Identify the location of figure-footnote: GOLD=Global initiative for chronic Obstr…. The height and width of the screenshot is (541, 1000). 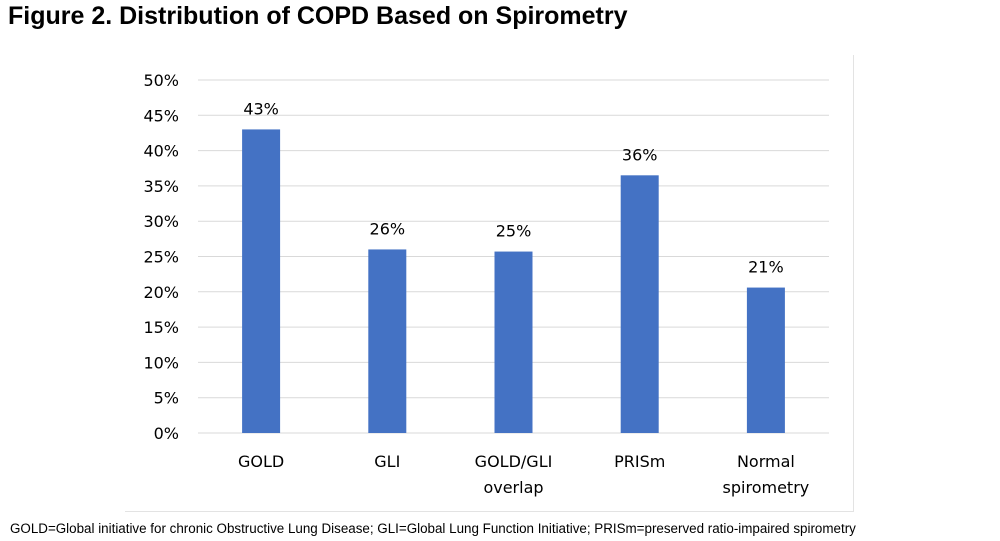
(433, 528).